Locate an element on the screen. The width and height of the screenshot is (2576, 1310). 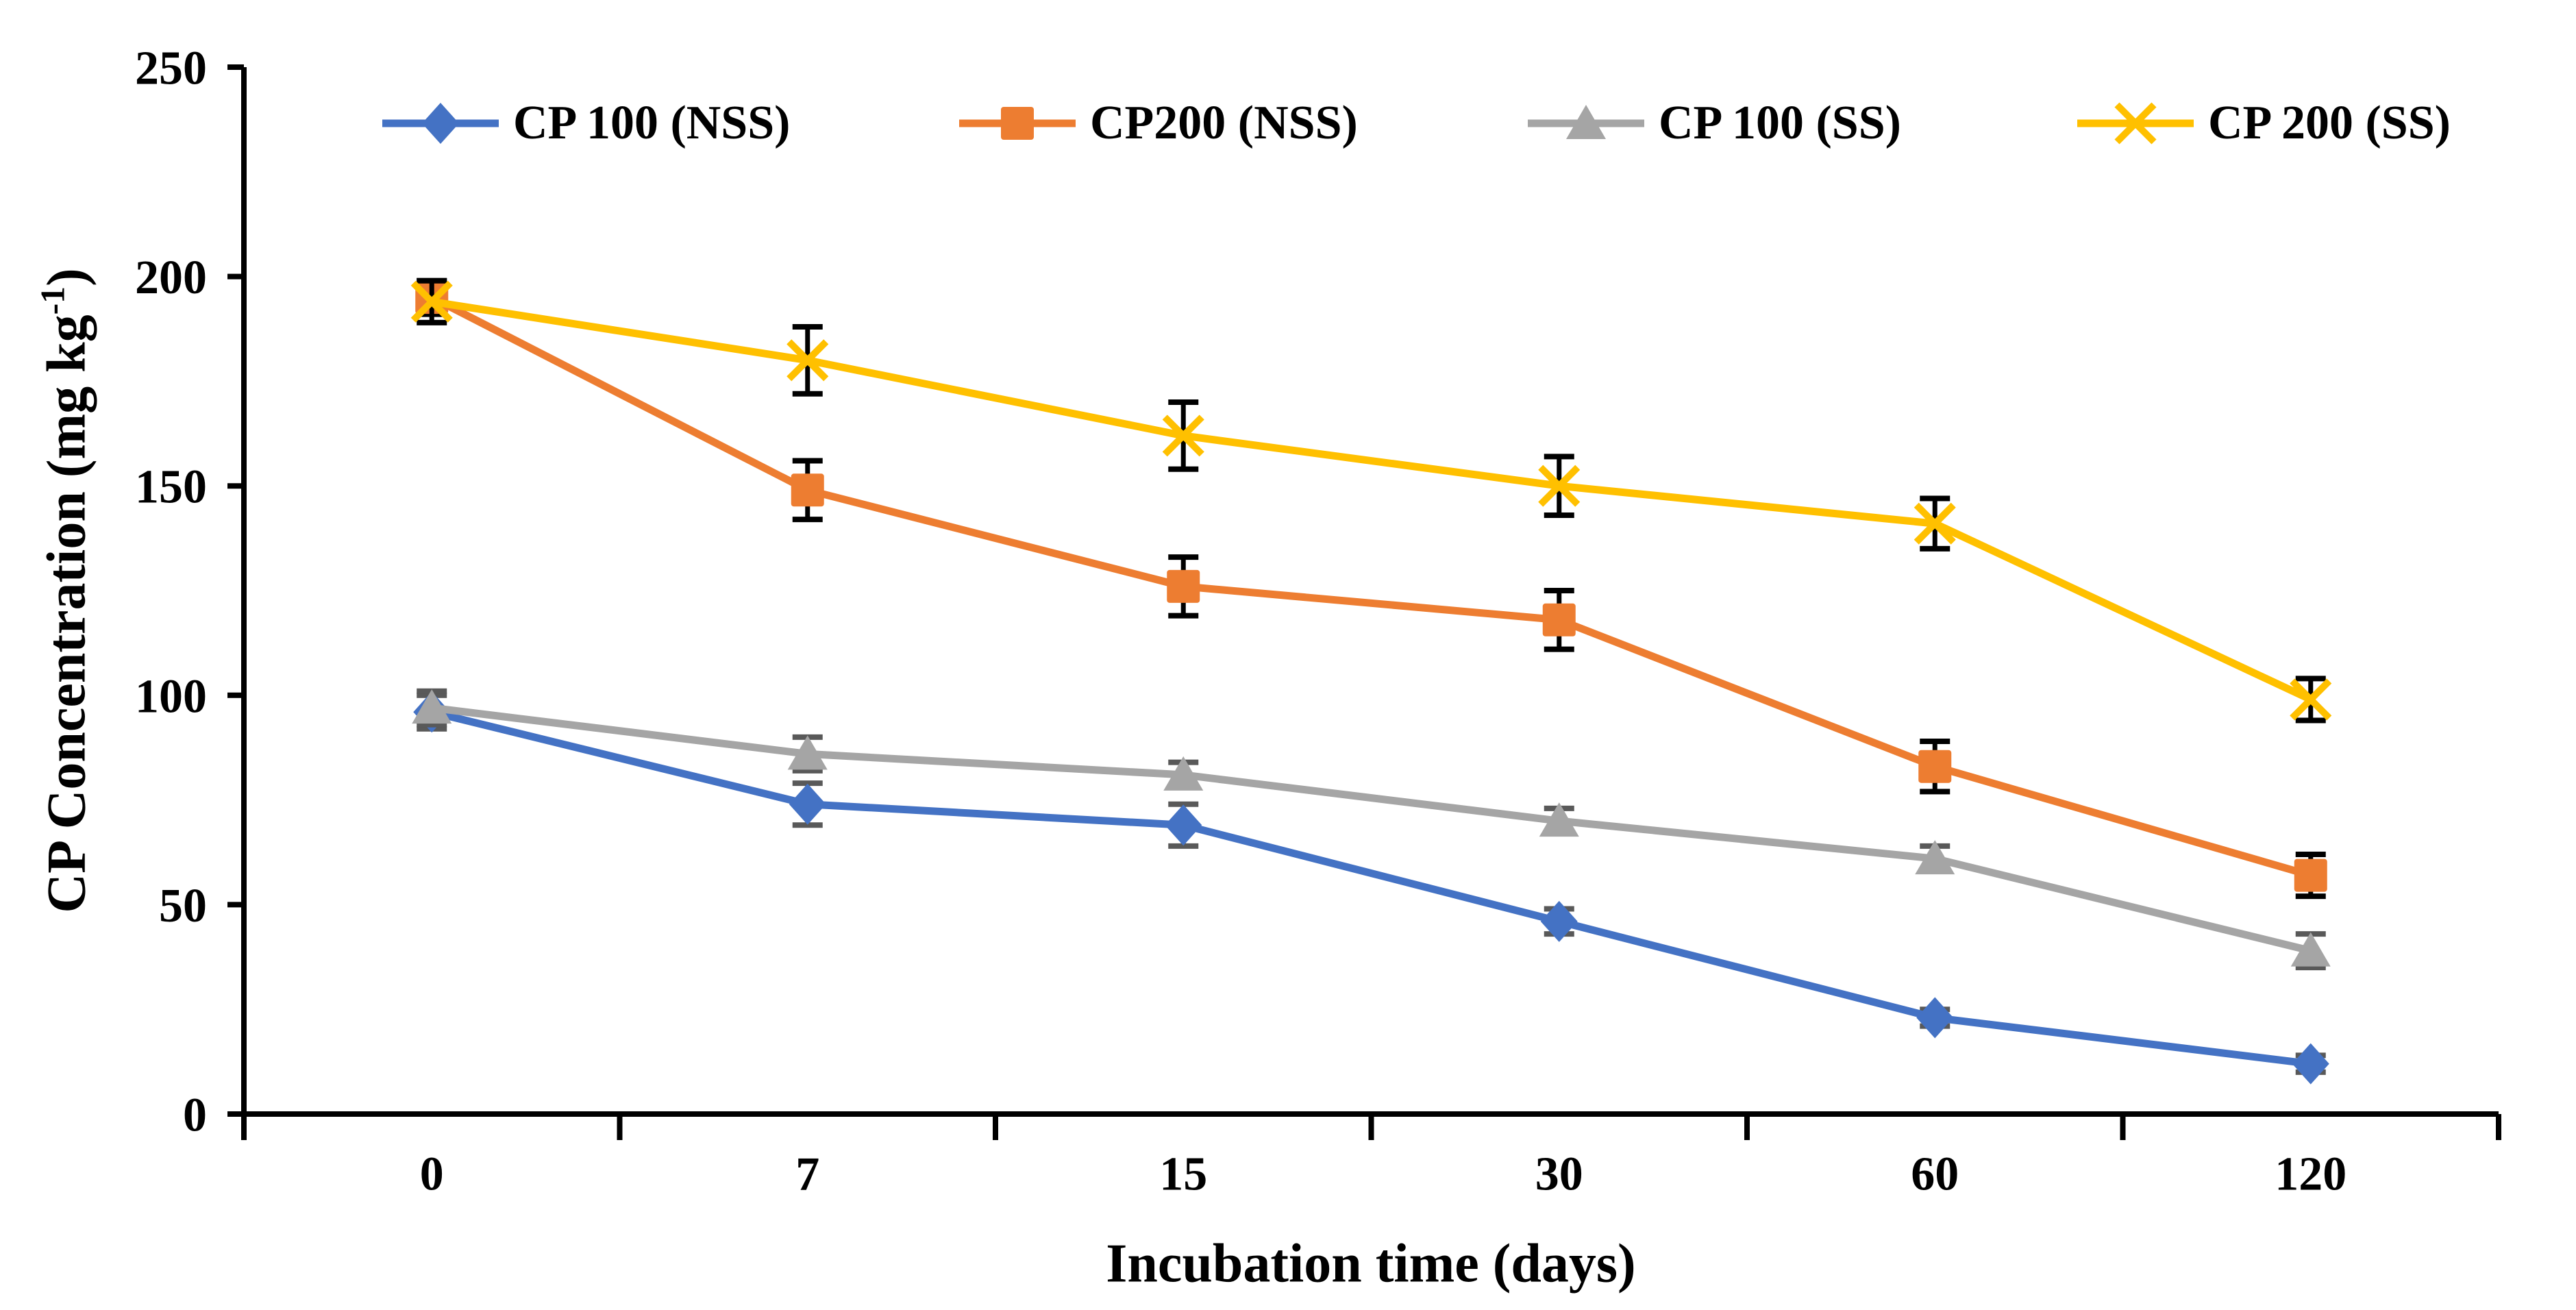
x-tick-label: 60 is located at coordinates (1935, 1174).